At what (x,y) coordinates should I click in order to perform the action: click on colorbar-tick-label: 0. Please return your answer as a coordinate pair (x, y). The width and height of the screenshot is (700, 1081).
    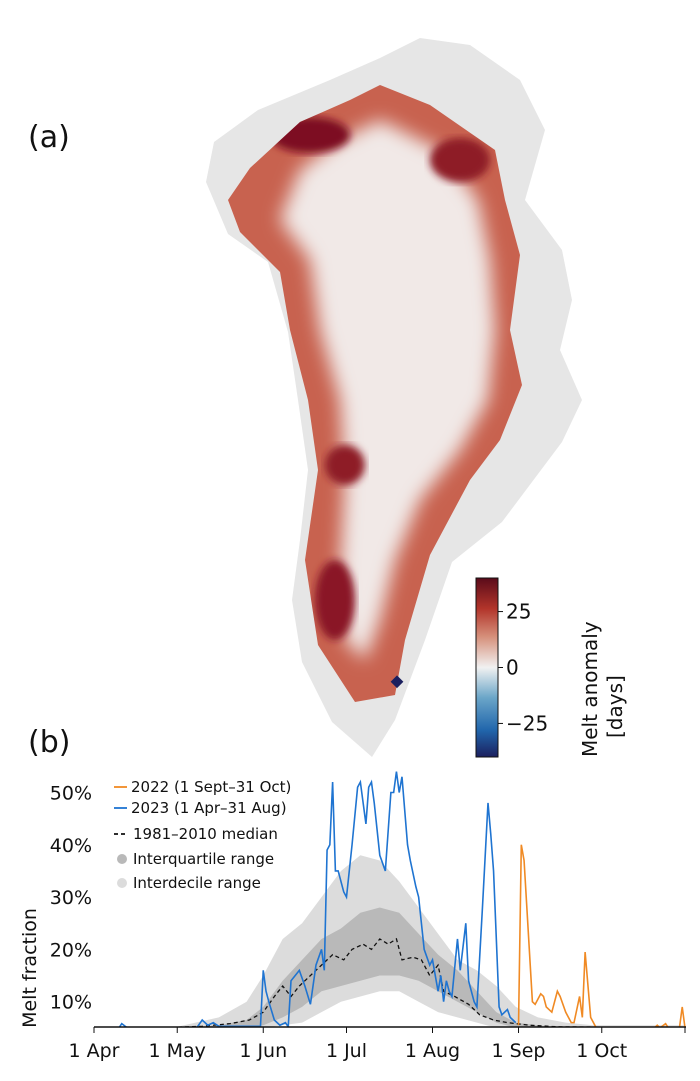
    Looking at the image, I should click on (512, 668).